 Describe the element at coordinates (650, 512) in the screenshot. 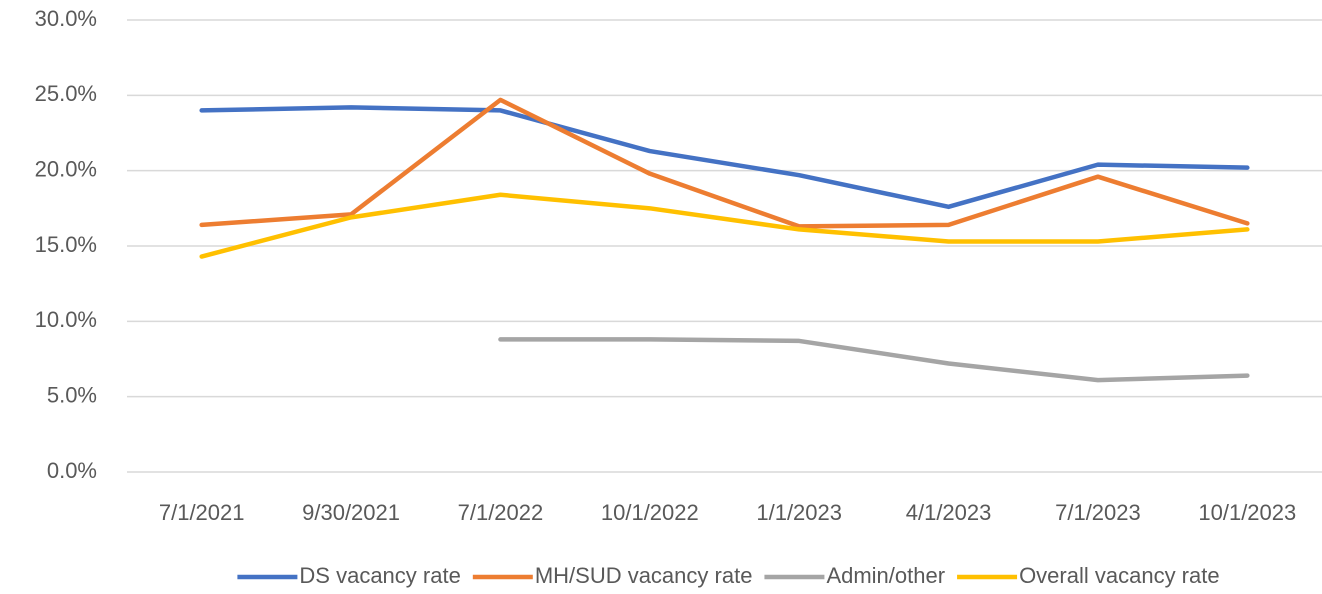

I see `x-tick-label: 10/1/2022` at that location.